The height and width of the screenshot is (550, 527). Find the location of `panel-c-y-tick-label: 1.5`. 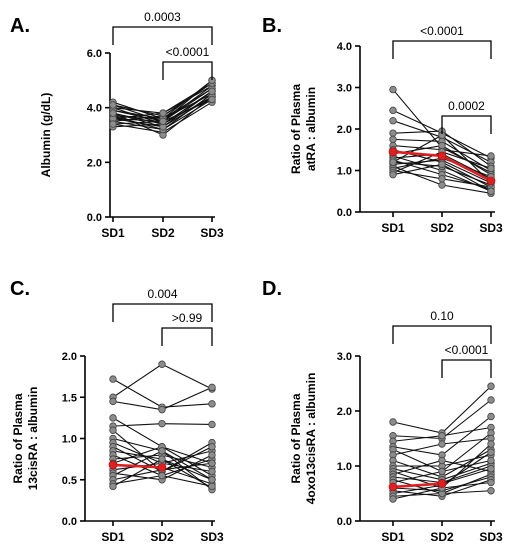

panel-c-y-tick-label: 1.5 is located at coordinates (69, 398).